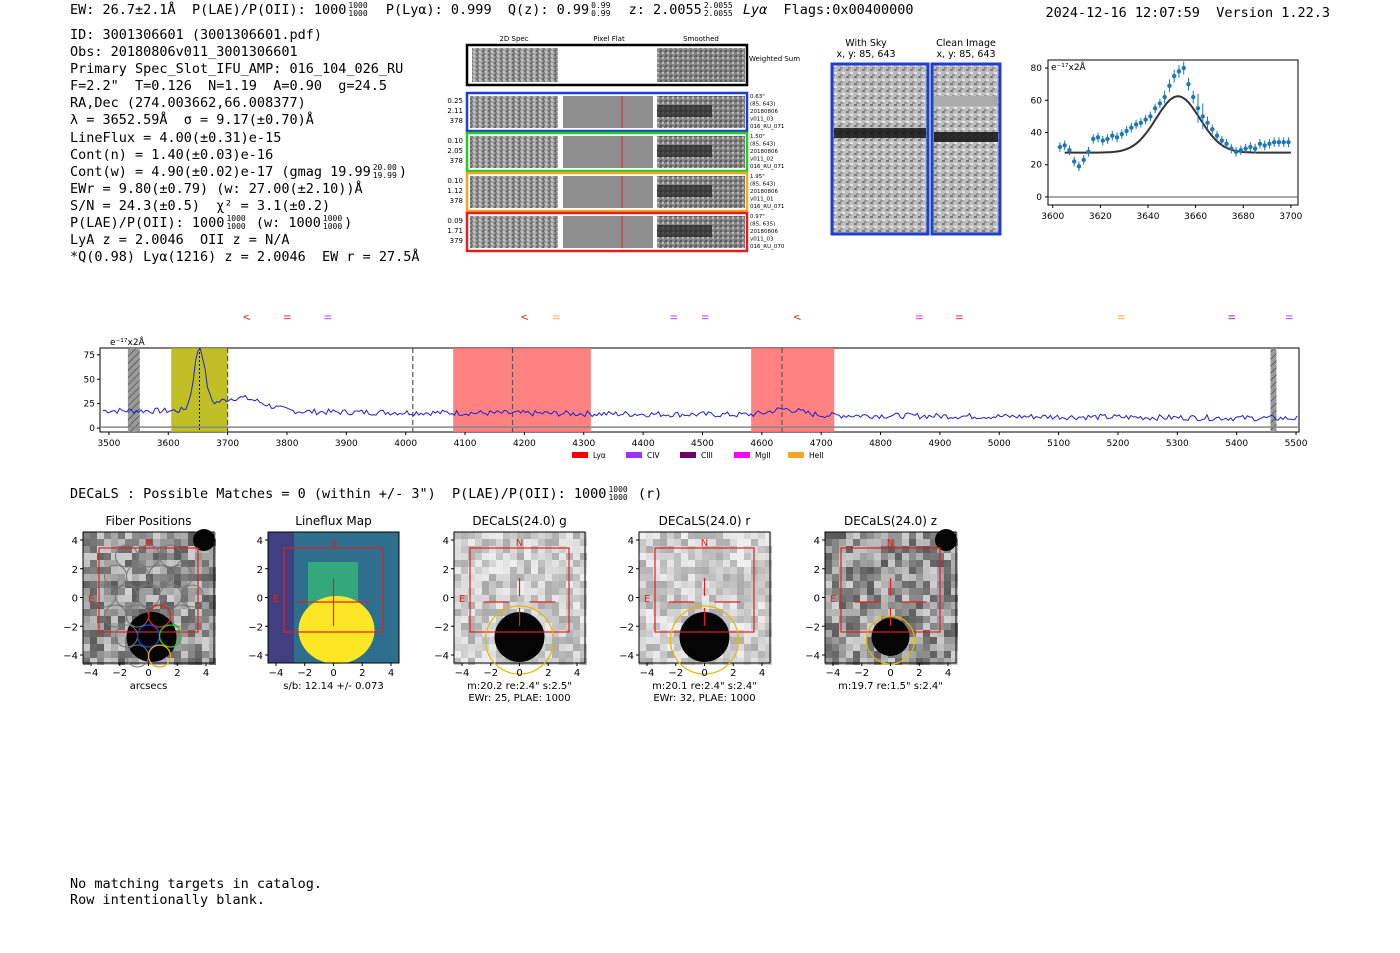 This screenshot has height=953, width=1400. What do you see at coordinates (817, 570) in the screenshot?
I see `y-tick-label: 2` at bounding box center [817, 570].